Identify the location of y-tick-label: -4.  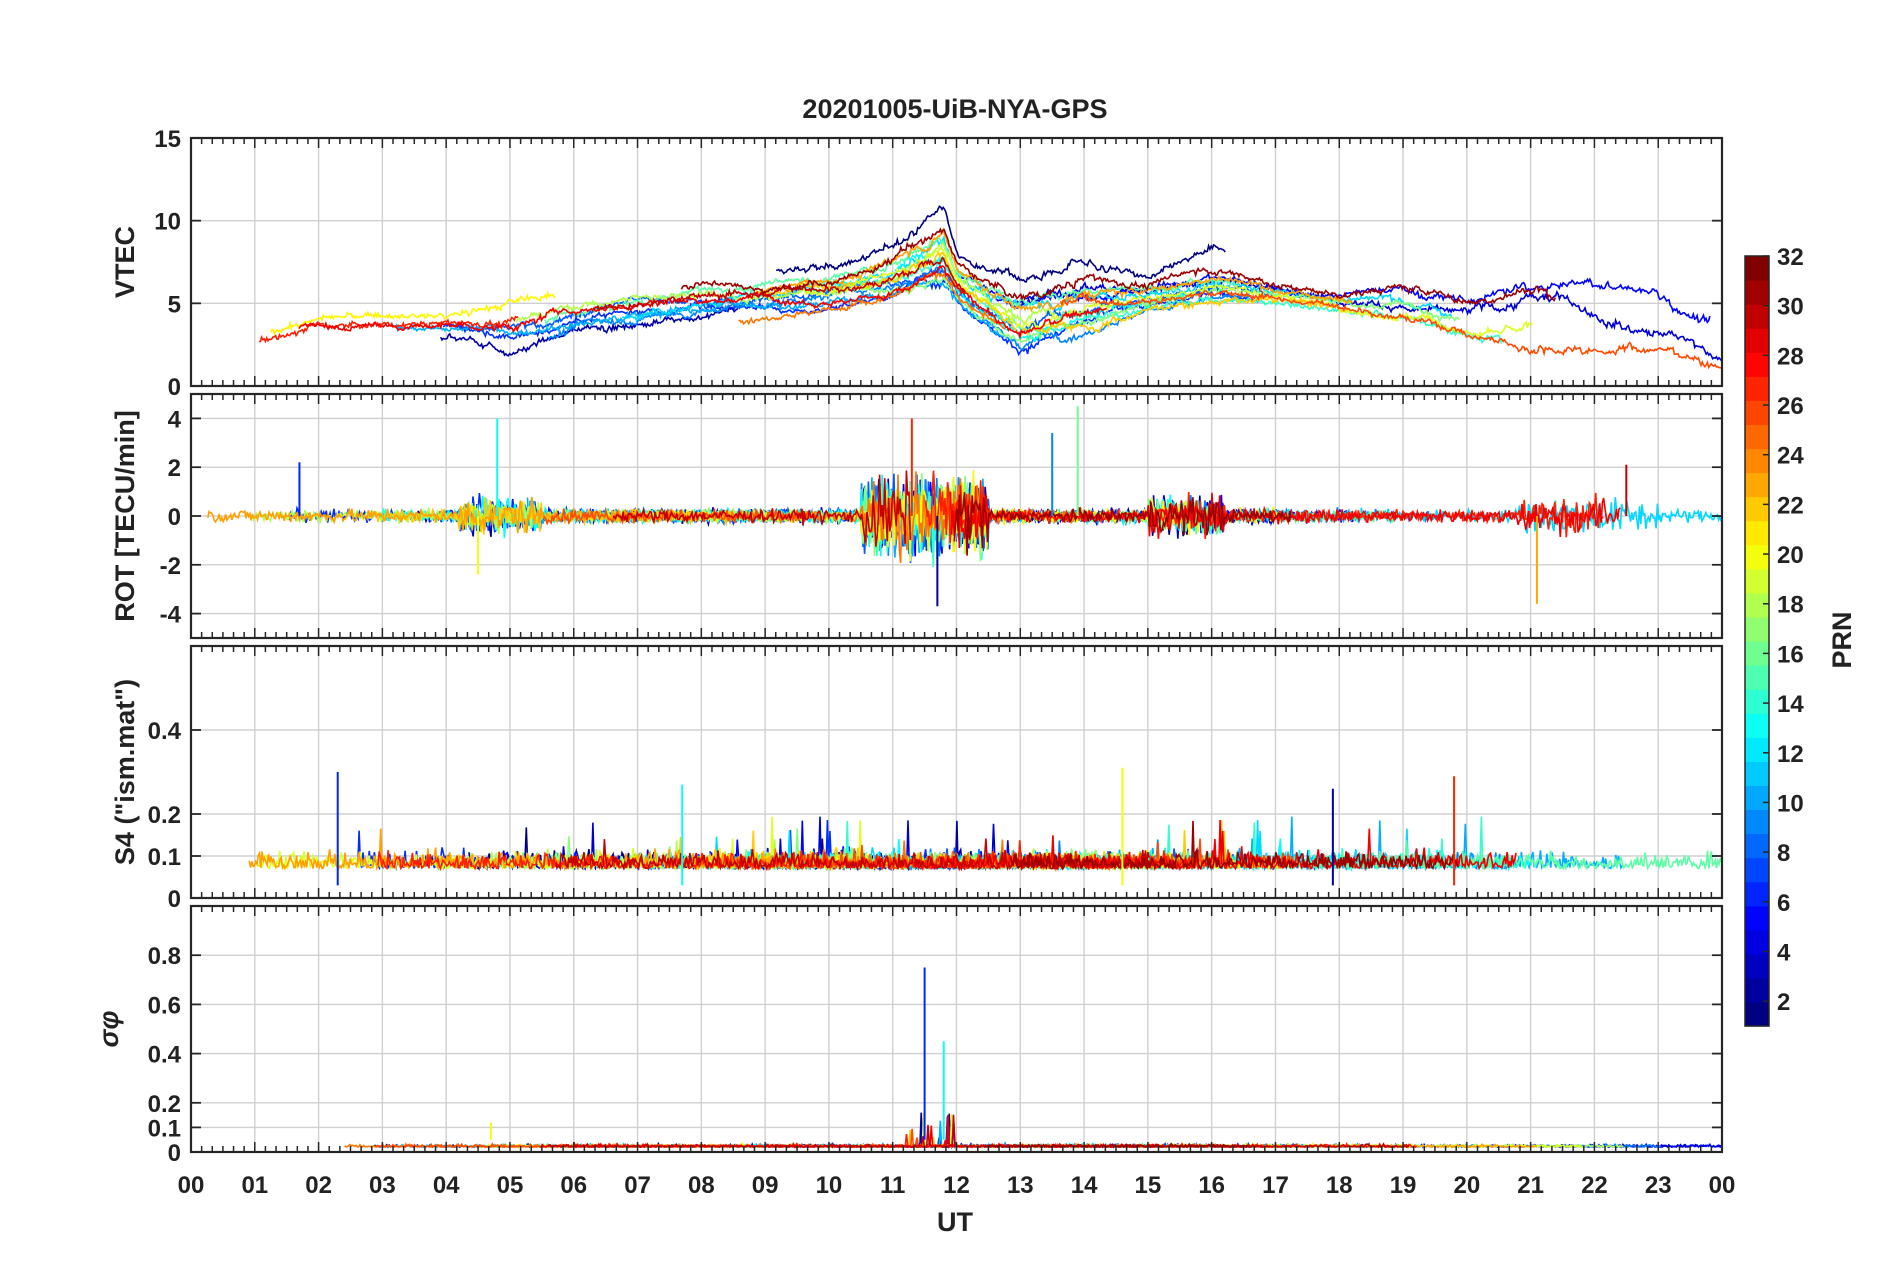
(171, 615).